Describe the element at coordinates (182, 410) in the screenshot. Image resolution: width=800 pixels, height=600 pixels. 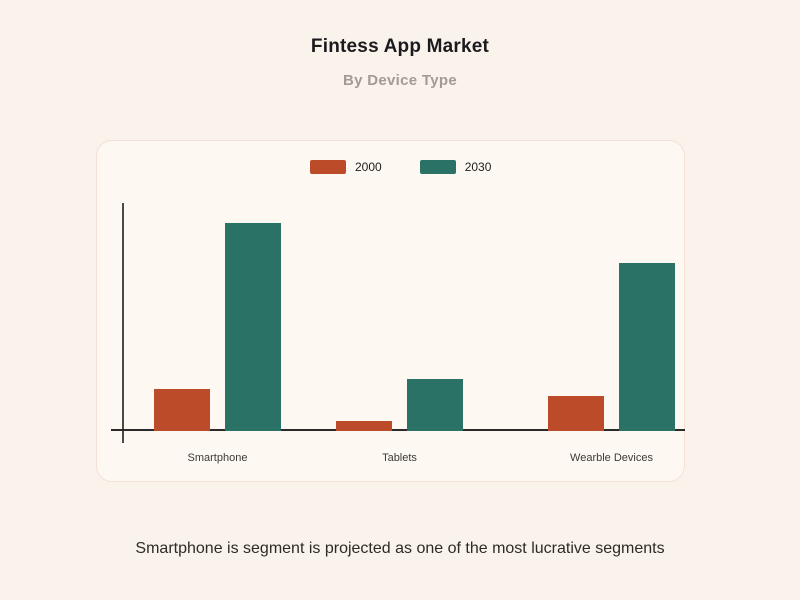
I see `bar-smartphone-2000` at that location.